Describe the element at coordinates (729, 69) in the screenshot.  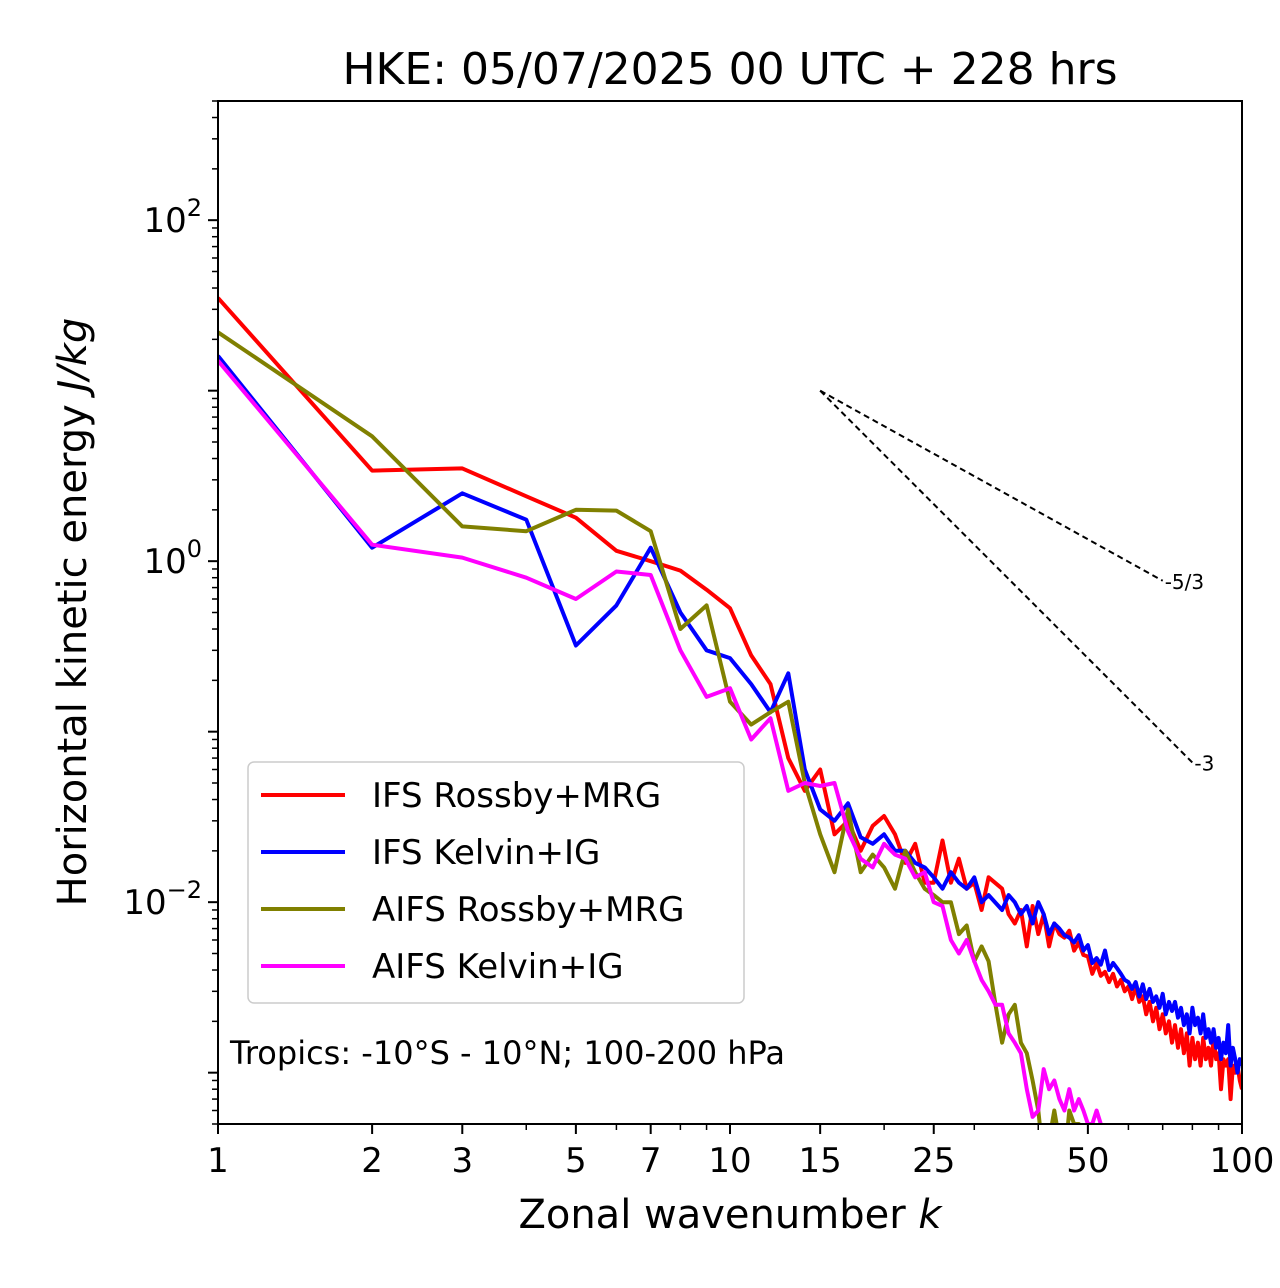
I see `chart-title: HKE: 05/07/2025 00 UTC + 228 hrs` at that location.